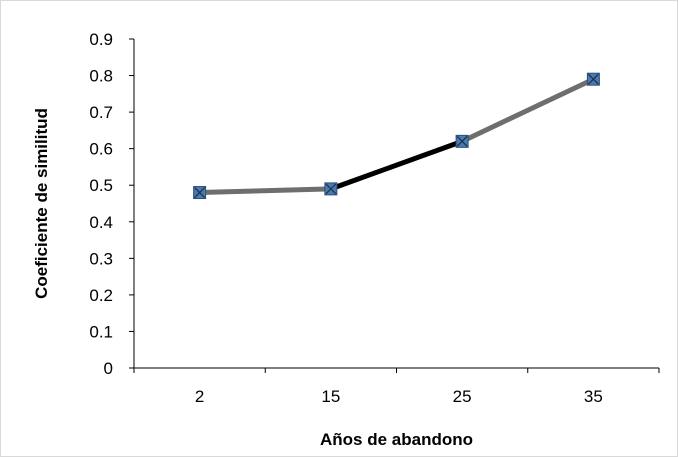  I want to click on y-tick-label: 0.2, so click(101, 295).